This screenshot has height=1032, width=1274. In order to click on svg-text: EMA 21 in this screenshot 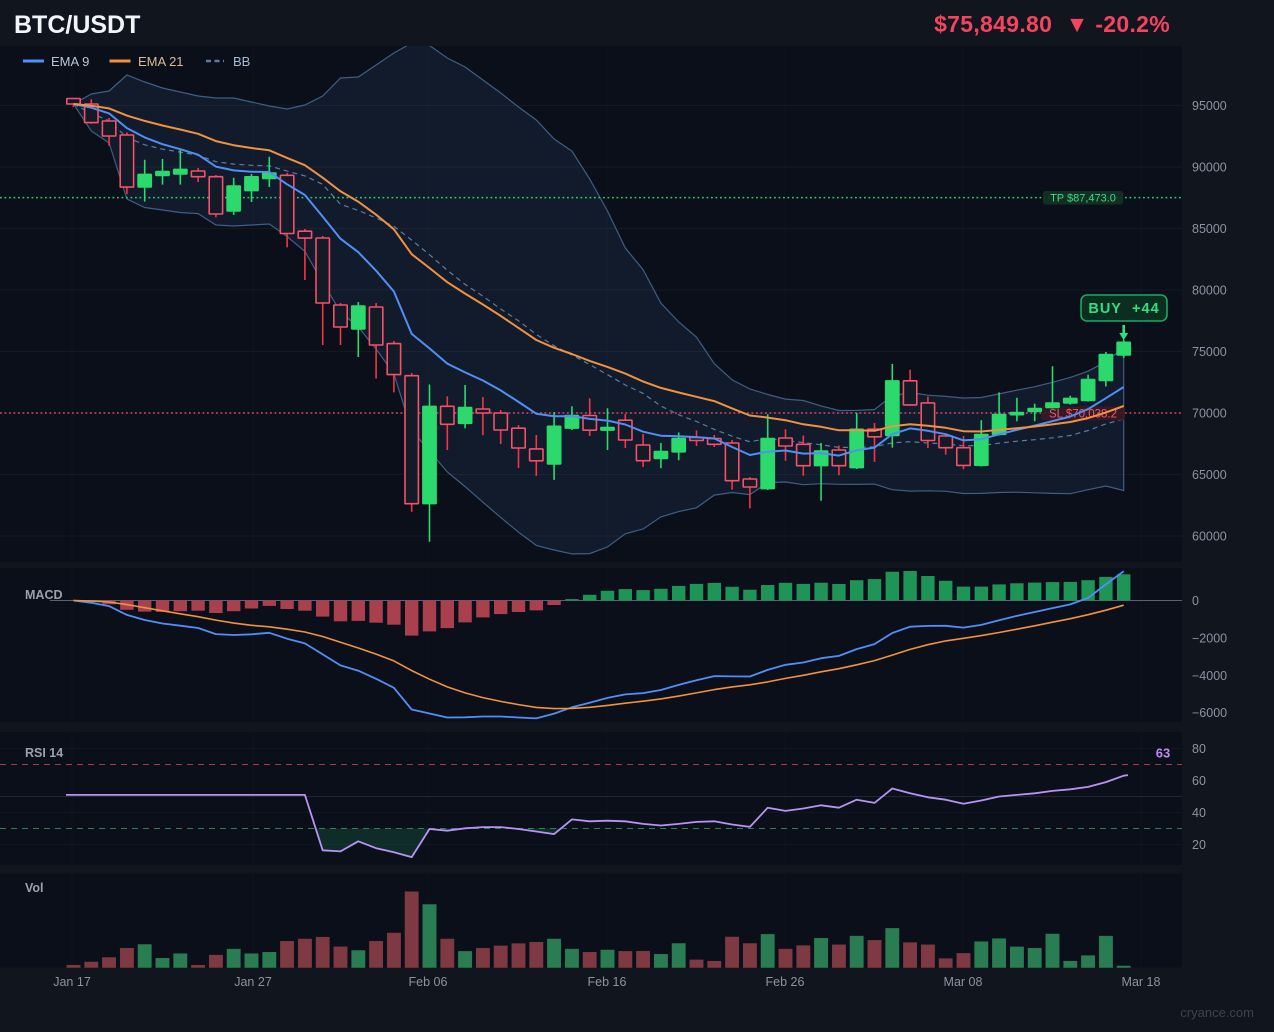, I will do `click(161, 61)`.